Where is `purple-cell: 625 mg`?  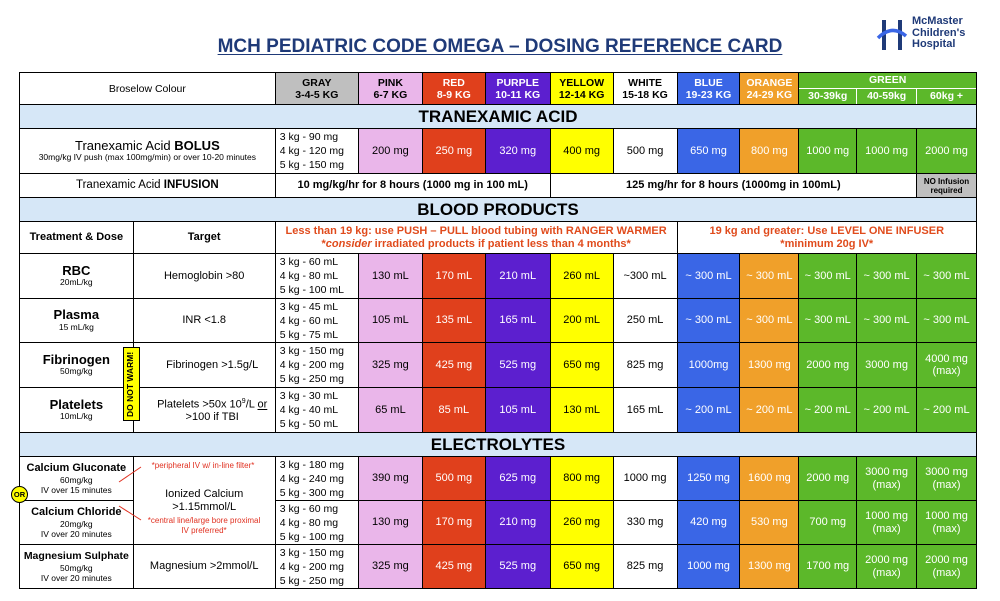
purple-cell: 625 mg is located at coordinates (517, 478).